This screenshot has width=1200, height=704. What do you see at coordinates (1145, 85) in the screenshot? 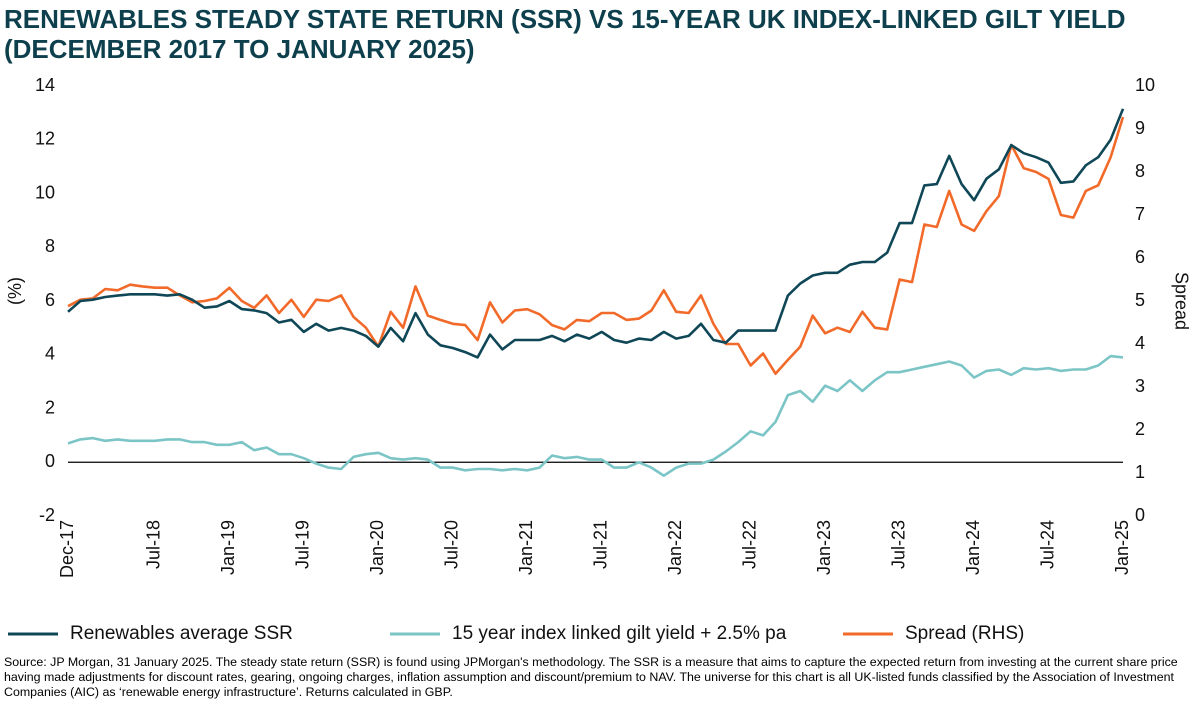
I see `y2-tick-label: 10` at bounding box center [1145, 85].